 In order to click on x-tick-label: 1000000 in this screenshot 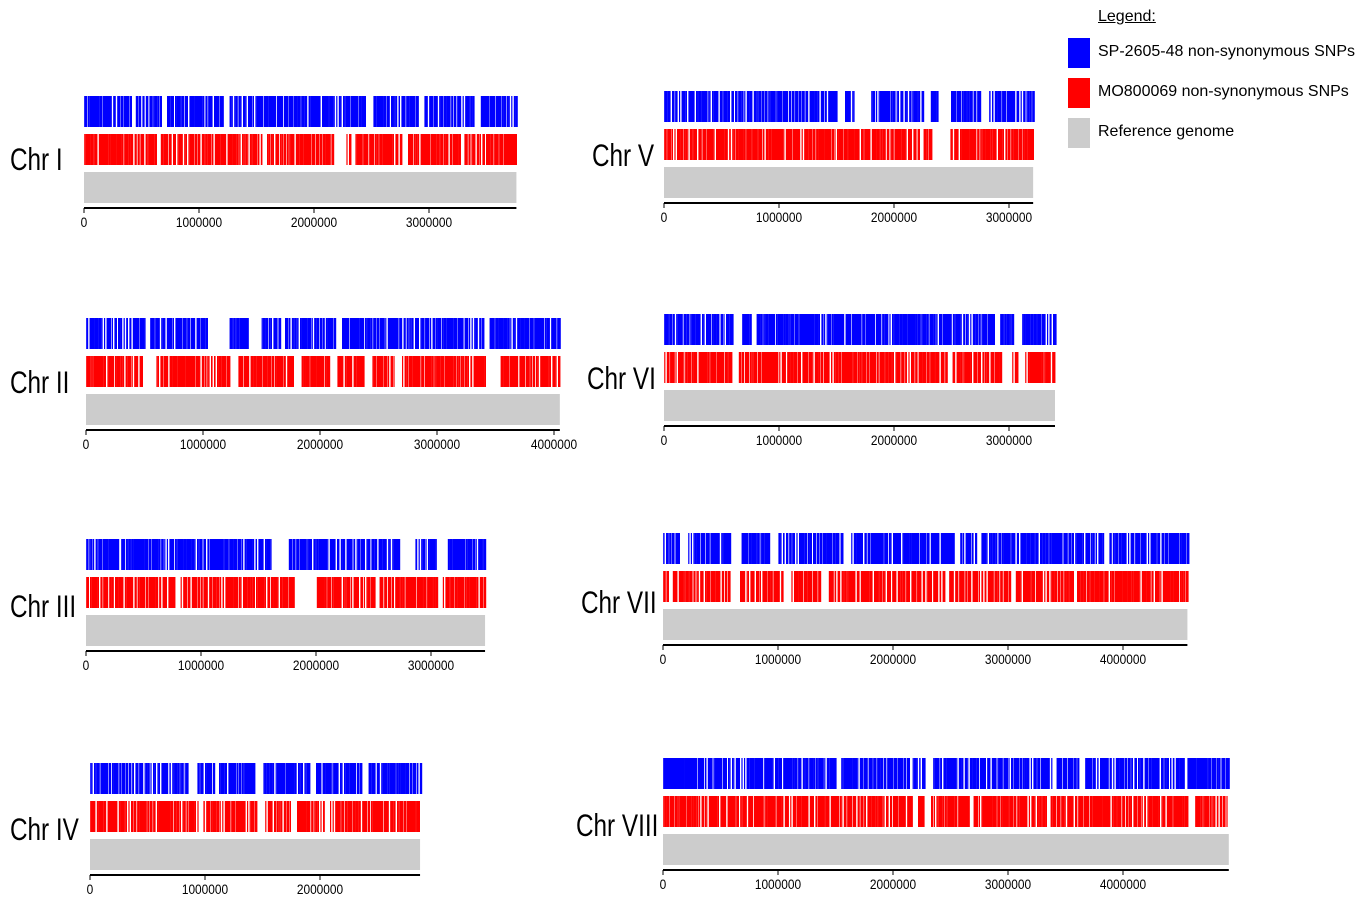, I will do `click(201, 665)`.